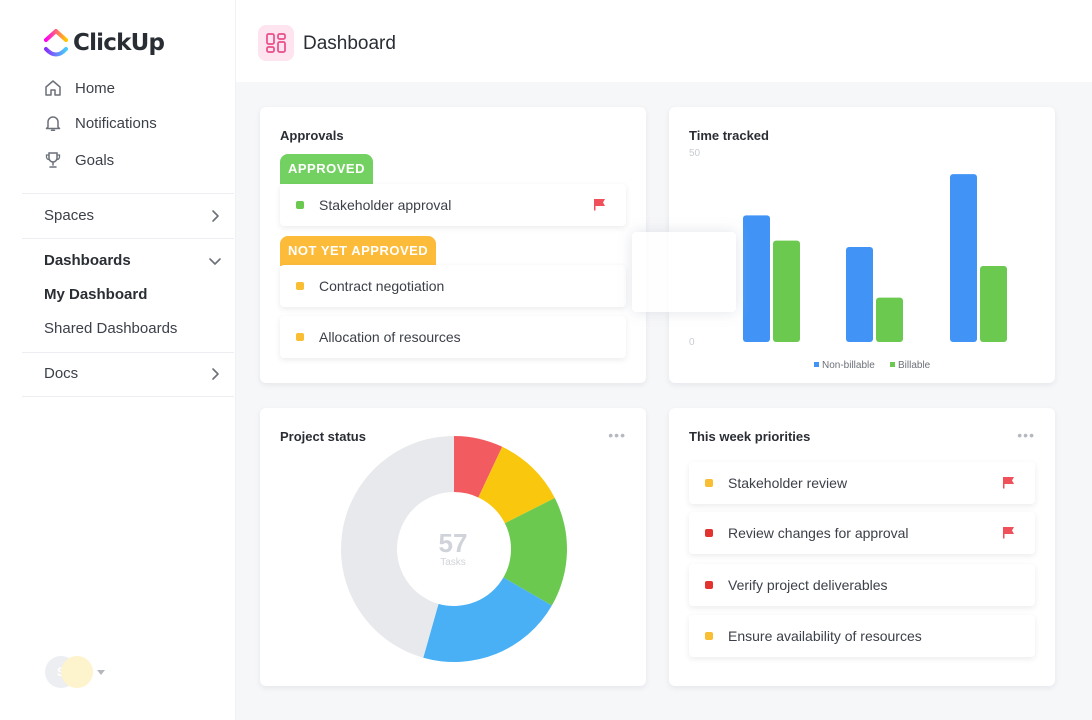 The width and height of the screenshot is (1092, 720). I want to click on project-status-card: Project status ••• 57 Tasks, so click(453, 547).